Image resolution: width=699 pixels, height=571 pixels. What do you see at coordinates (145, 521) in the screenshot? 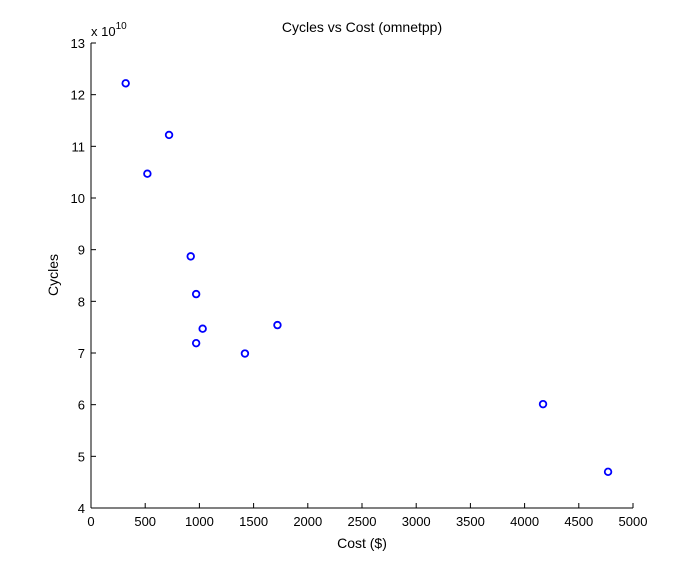
I see `x-tick-label: 500` at bounding box center [145, 521].